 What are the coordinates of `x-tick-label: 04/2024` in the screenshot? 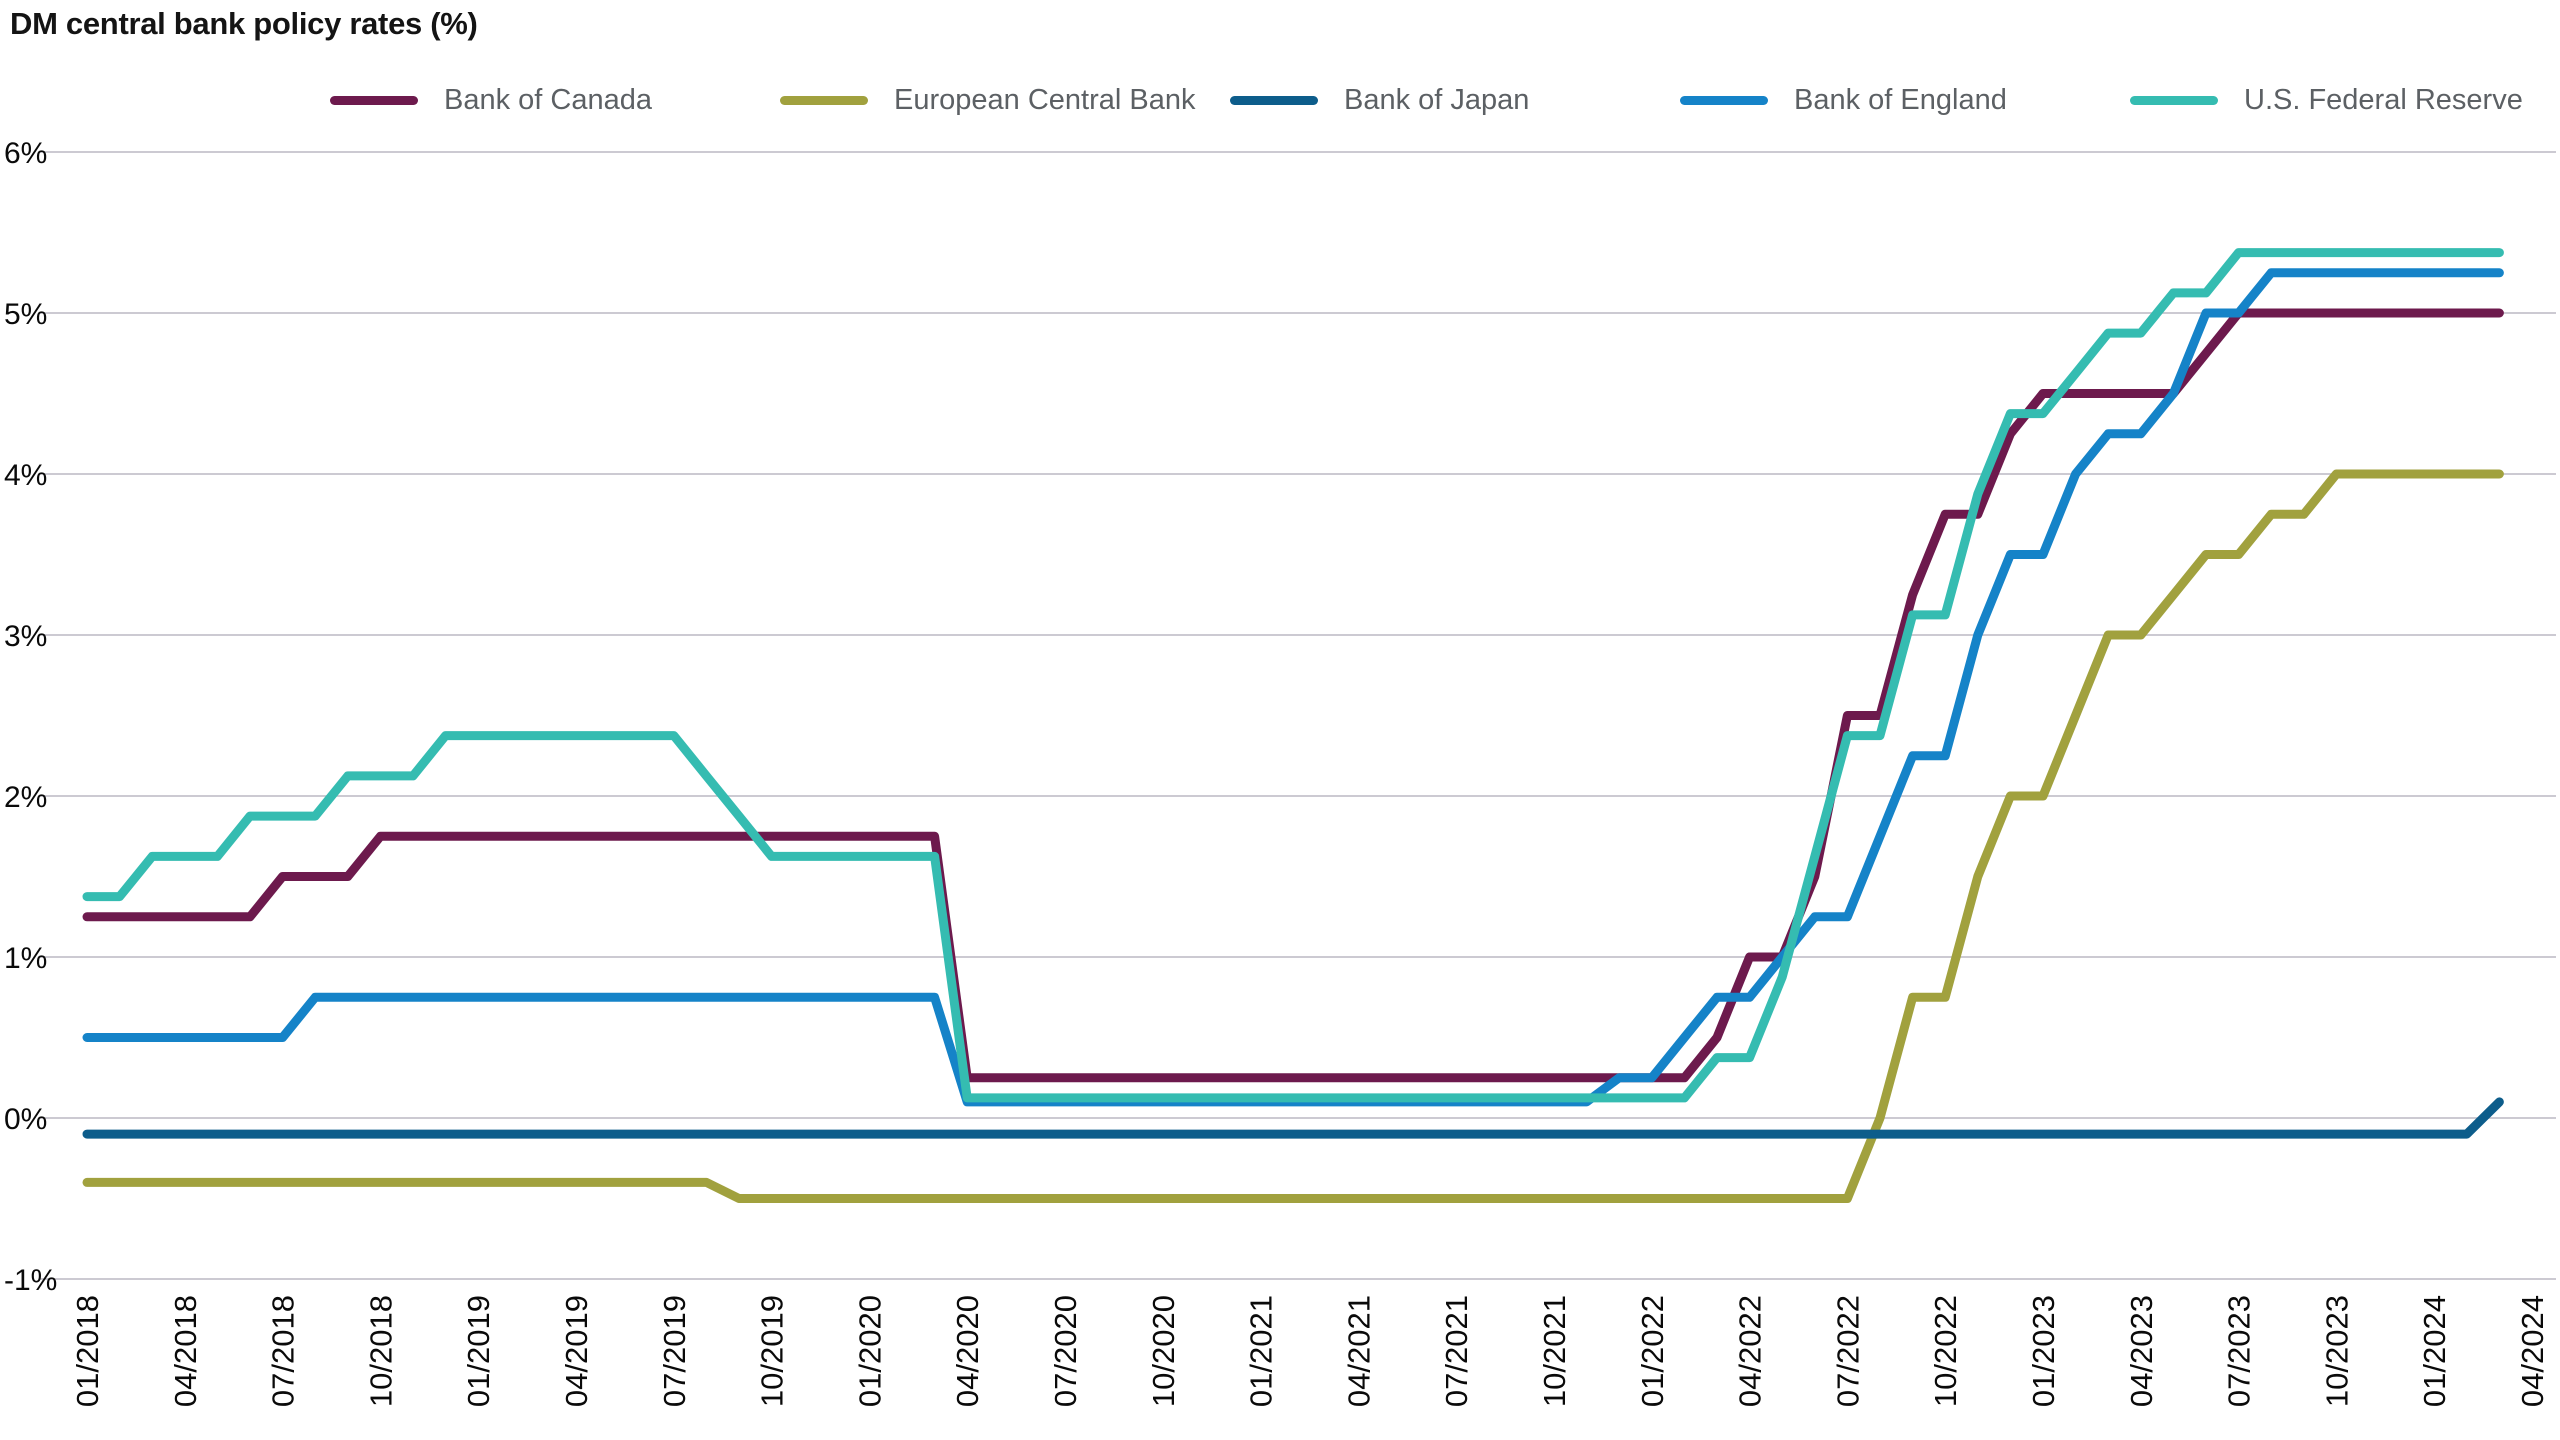 It's located at (2532, 1351).